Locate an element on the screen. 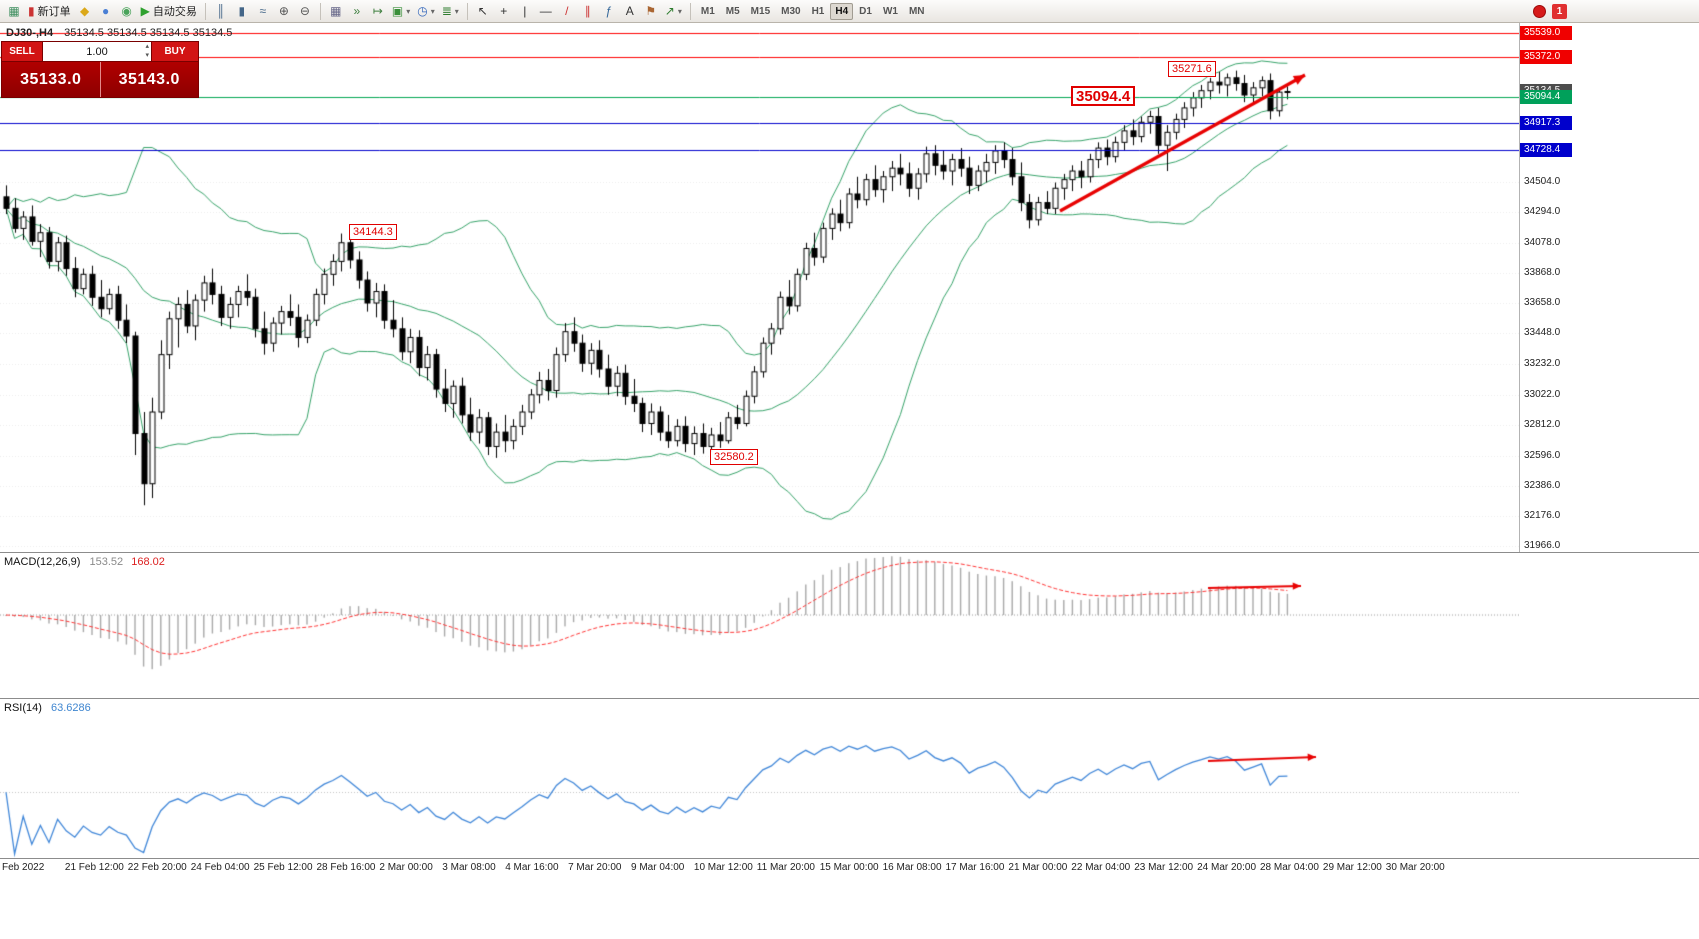 This screenshot has height=939, width=1699. price-axis-label: 31966.0 is located at coordinates (1542, 545).